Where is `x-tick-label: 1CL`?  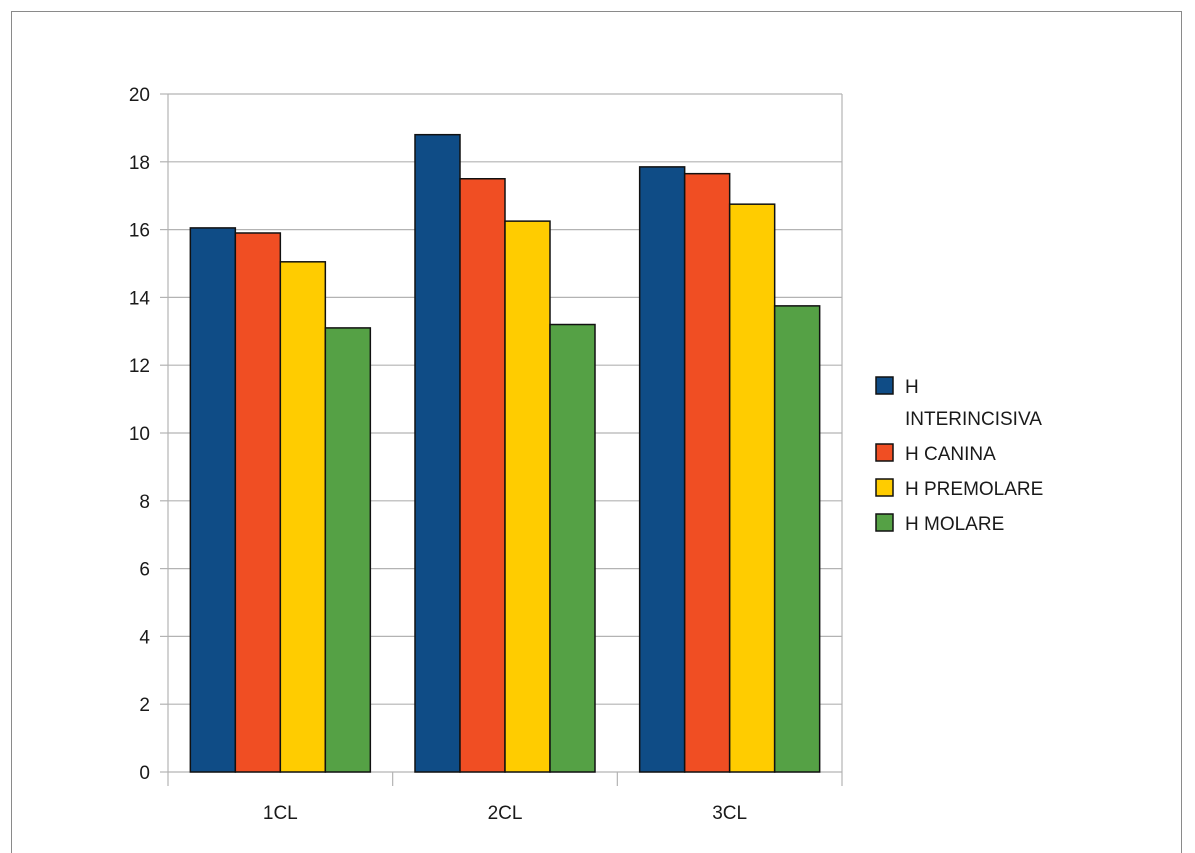
x-tick-label: 1CL is located at coordinates (280, 813).